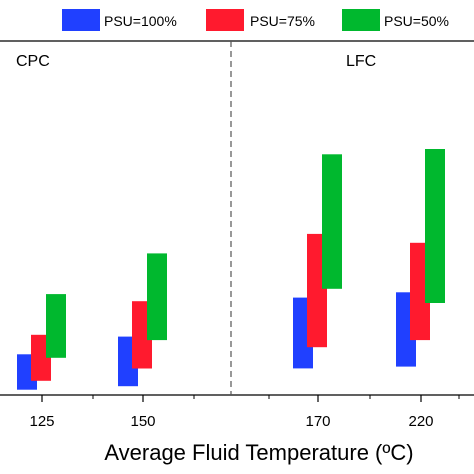 This screenshot has height=474, width=474. I want to click on x-tick-label-170: 170, so click(317, 421).